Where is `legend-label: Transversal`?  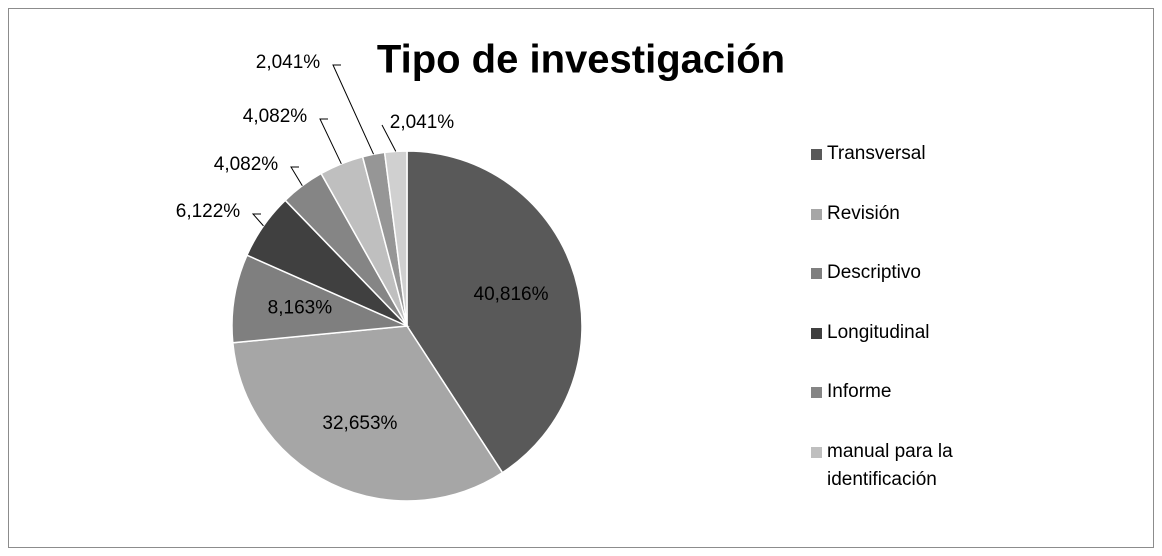 legend-label: Transversal is located at coordinates (876, 153).